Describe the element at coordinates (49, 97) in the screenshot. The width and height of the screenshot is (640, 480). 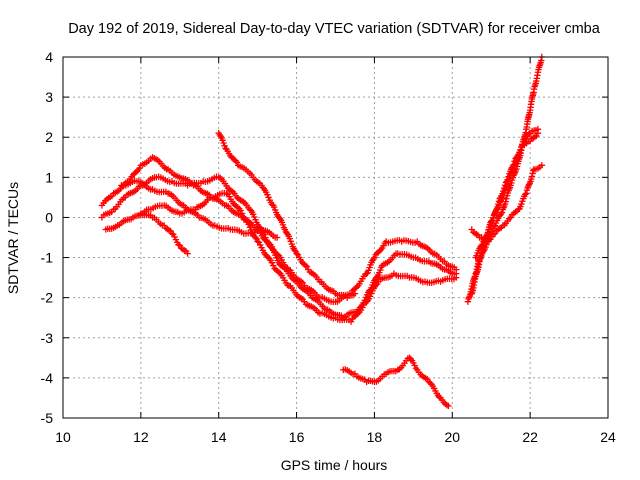
I see `y-tick-label: 3` at that location.